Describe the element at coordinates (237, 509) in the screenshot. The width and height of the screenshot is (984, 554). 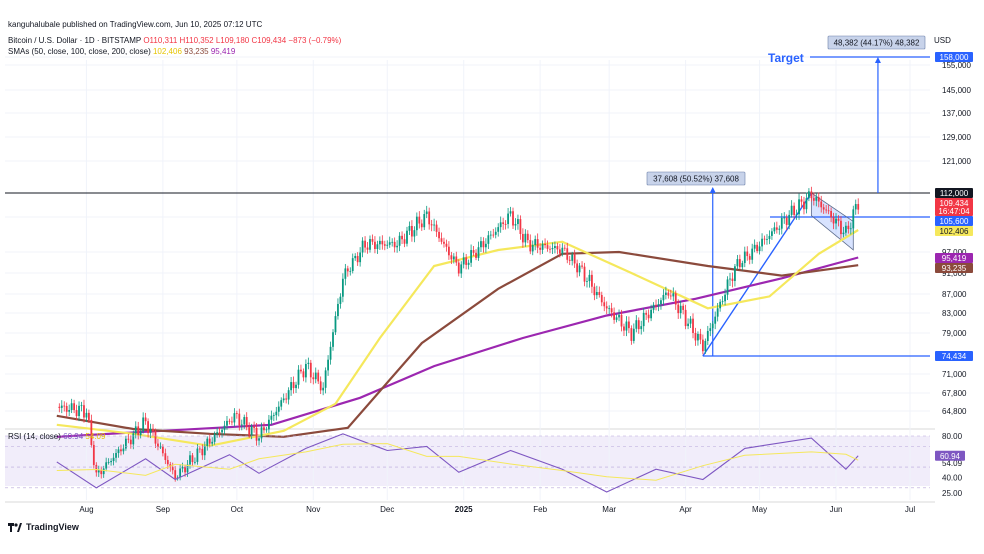
I see `time-tick-label: Oct` at that location.